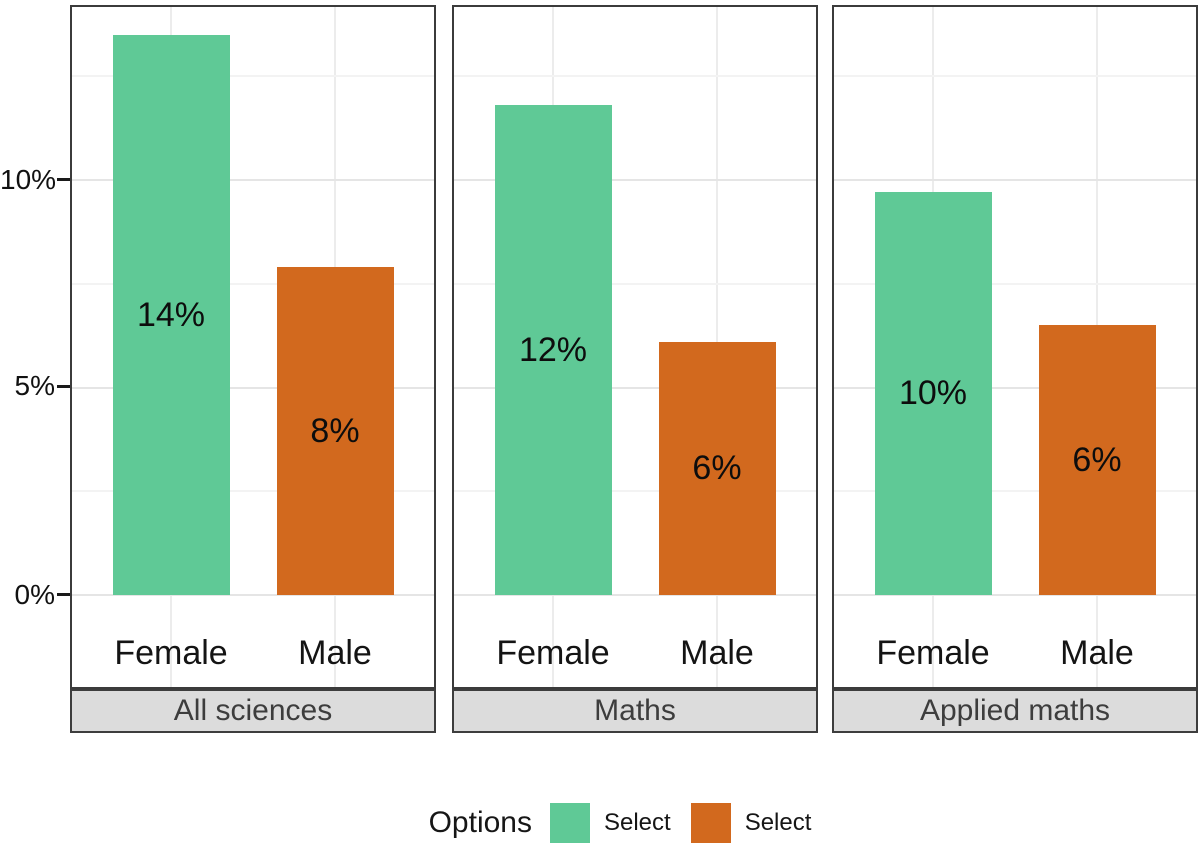 Image resolution: width=1200 pixels, height=850 pixels. I want to click on legend-swatch-green, so click(569, 823).